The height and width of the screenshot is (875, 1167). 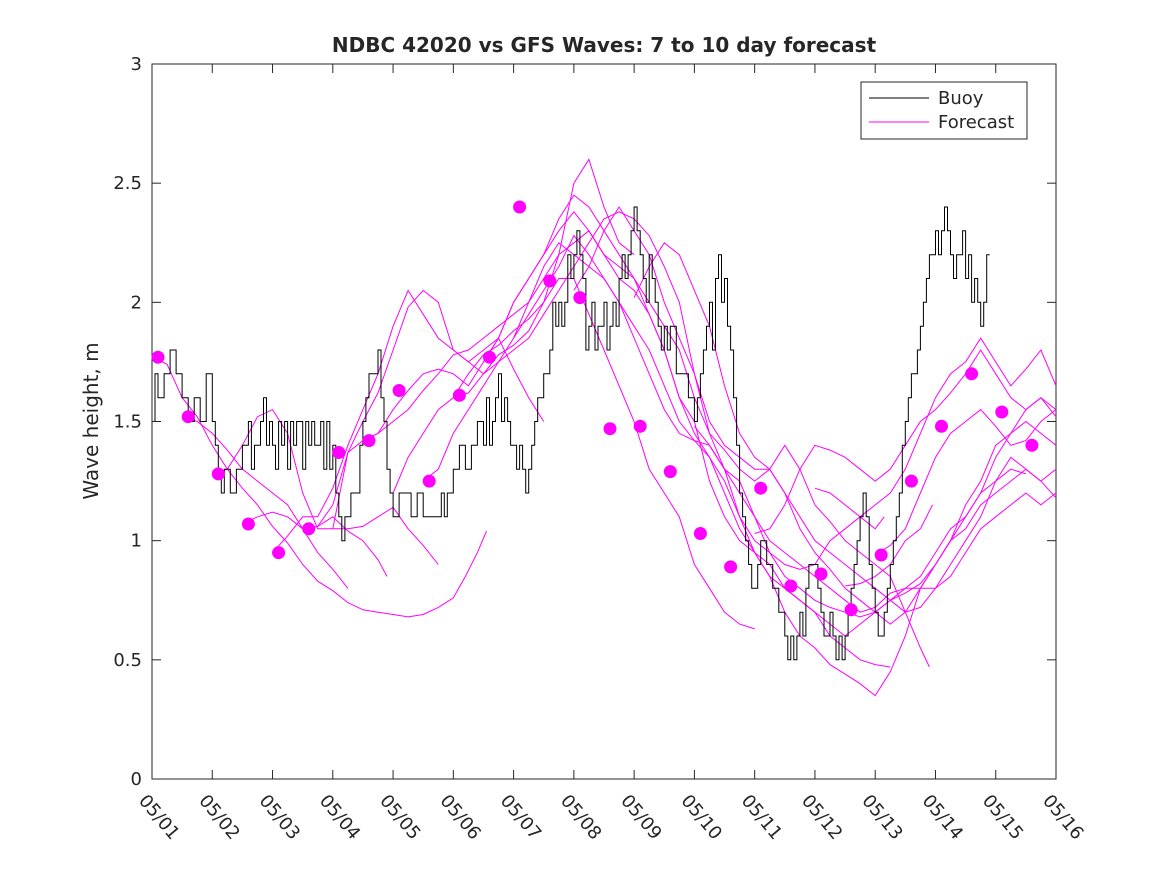 I want to click on y-tick-label: 1, so click(x=136, y=541).